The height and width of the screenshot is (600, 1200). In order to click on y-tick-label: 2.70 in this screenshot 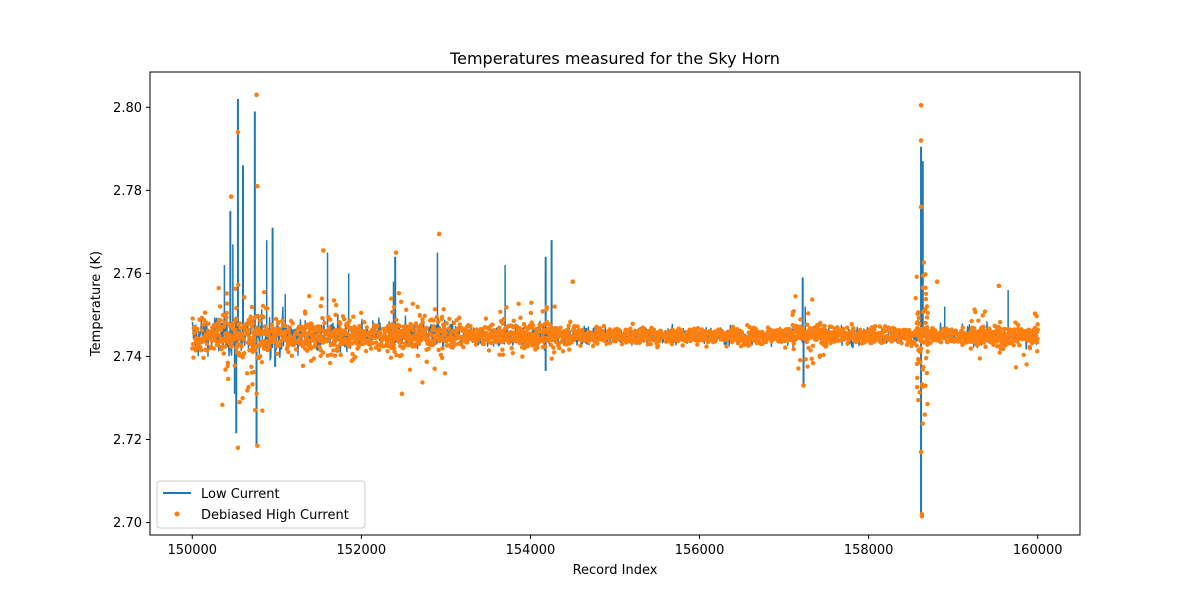, I will do `click(127, 523)`.